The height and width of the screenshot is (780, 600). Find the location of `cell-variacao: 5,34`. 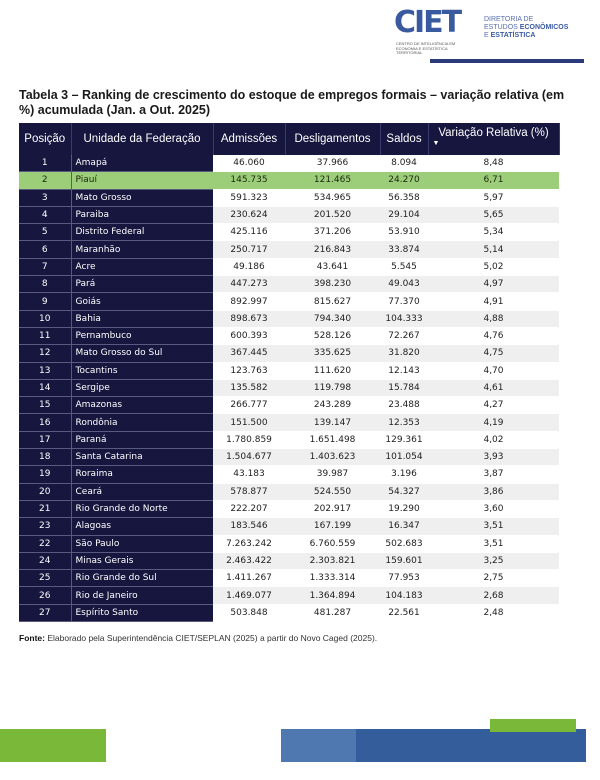

cell-variacao: 5,34 is located at coordinates (493, 232).